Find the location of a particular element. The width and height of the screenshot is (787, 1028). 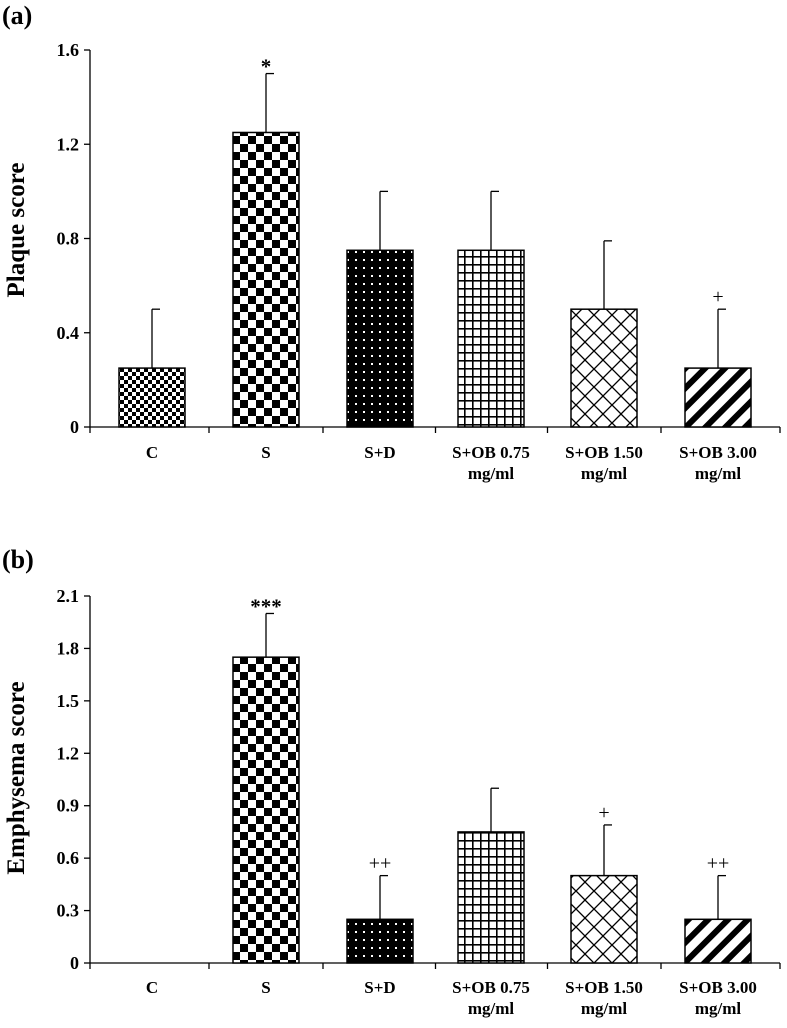

panel-b-y-tick-label: 0.3 is located at coordinates (68, 911).